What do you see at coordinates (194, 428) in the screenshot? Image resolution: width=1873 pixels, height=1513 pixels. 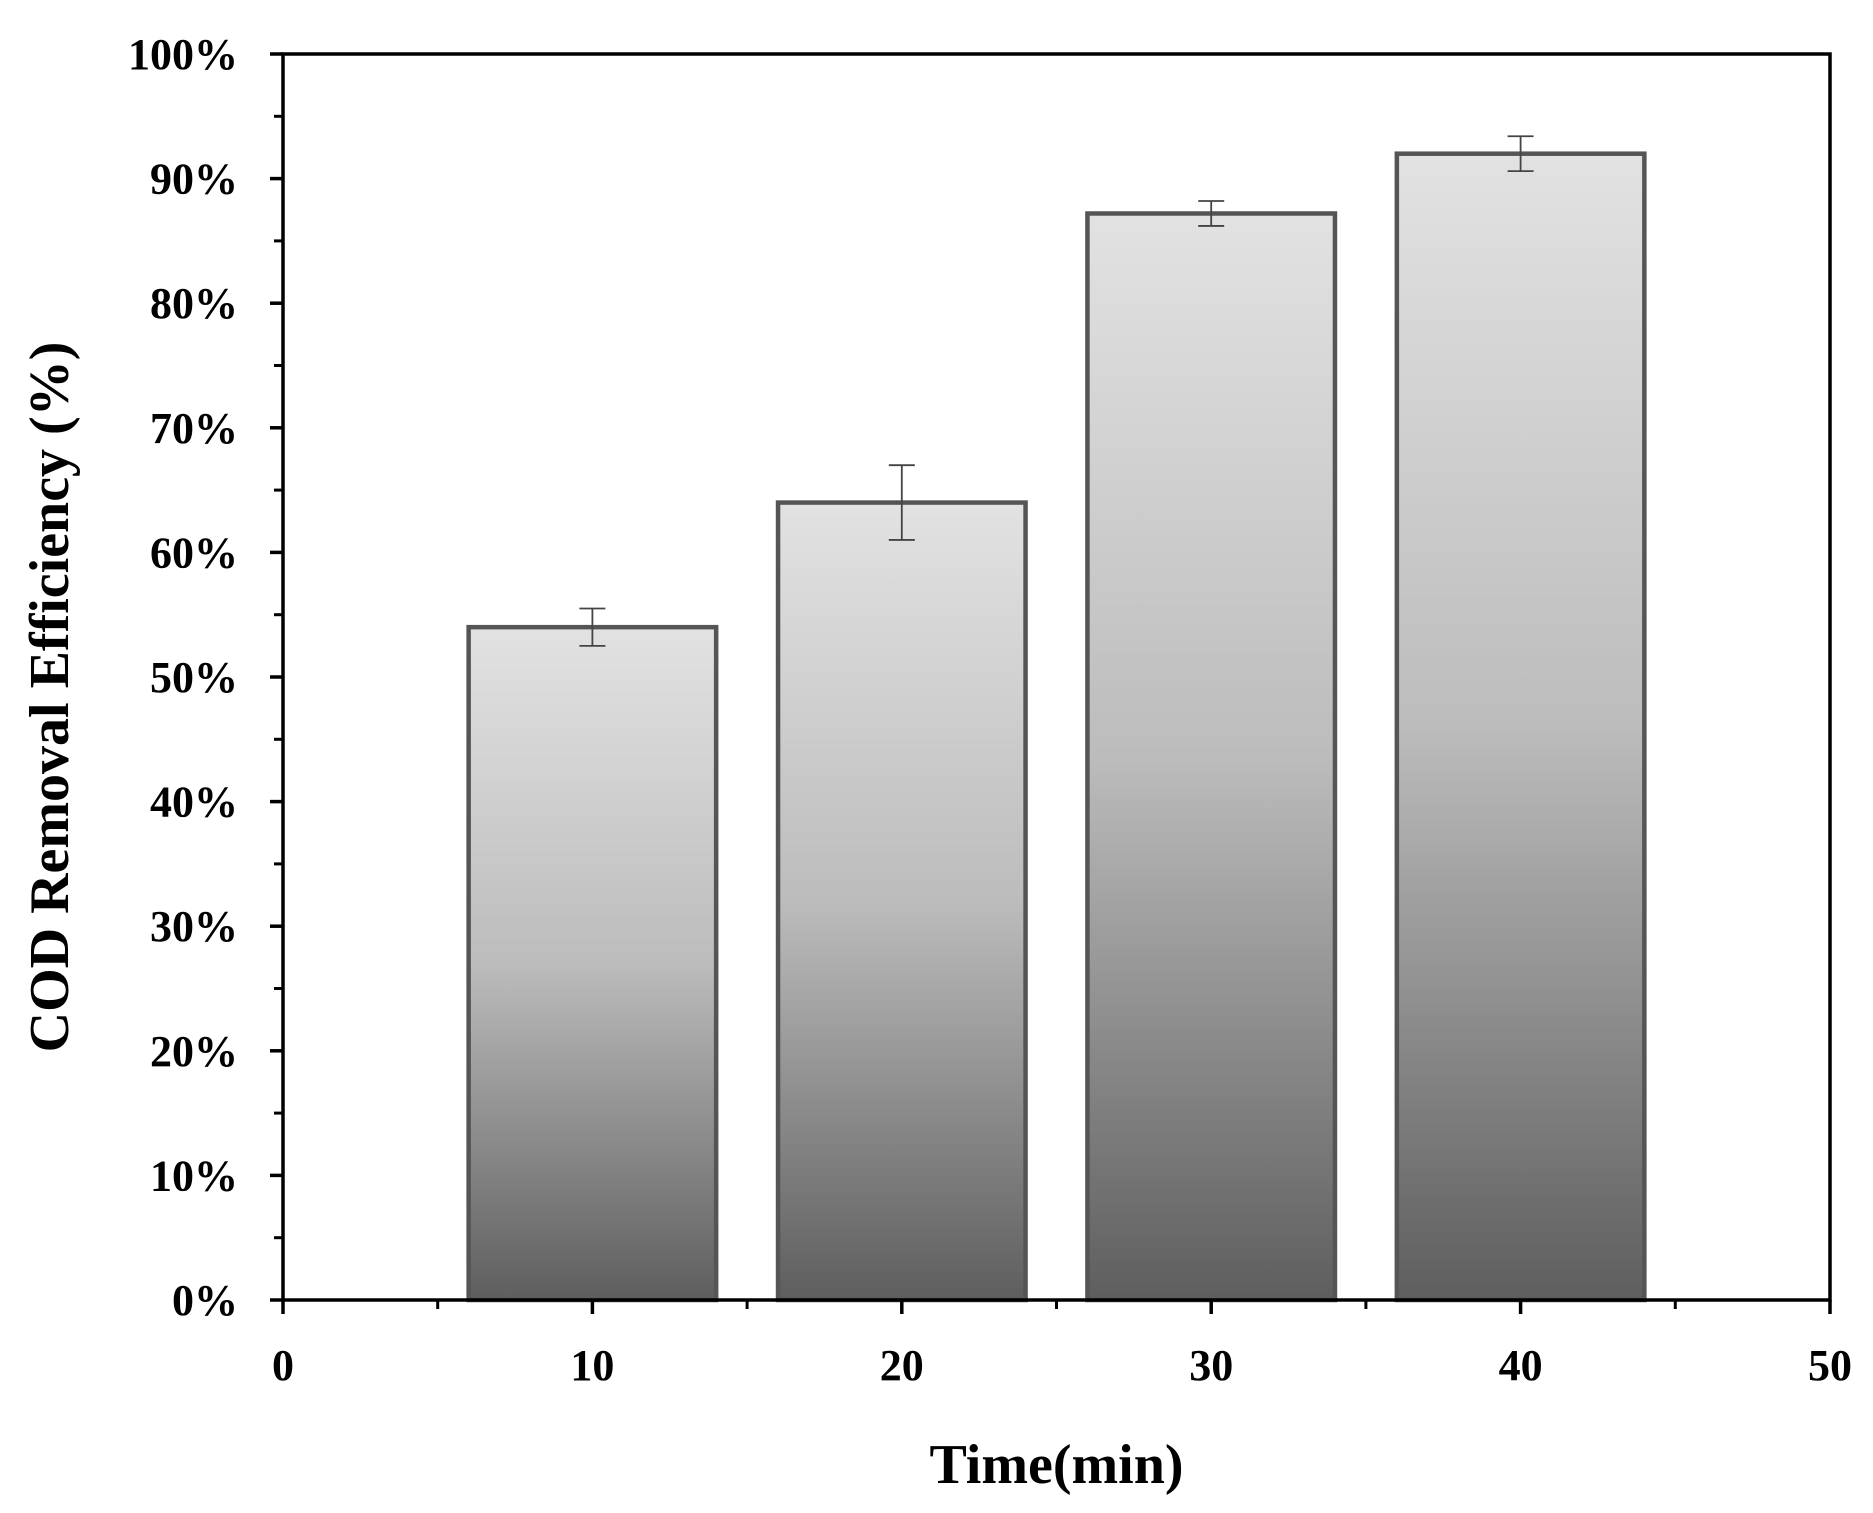 I see `y-tick-label: 70%` at bounding box center [194, 428].